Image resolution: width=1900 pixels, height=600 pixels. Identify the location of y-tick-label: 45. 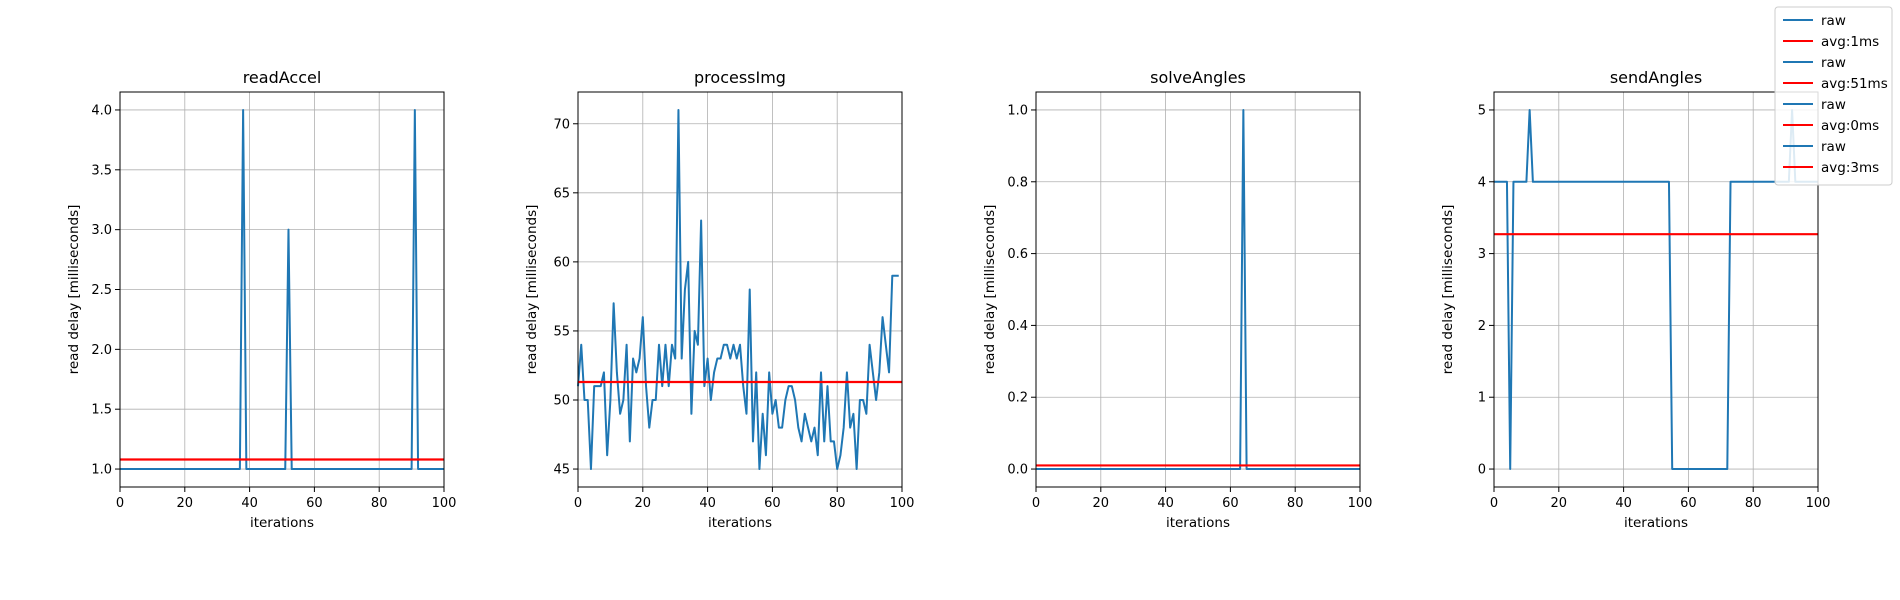
(561, 470).